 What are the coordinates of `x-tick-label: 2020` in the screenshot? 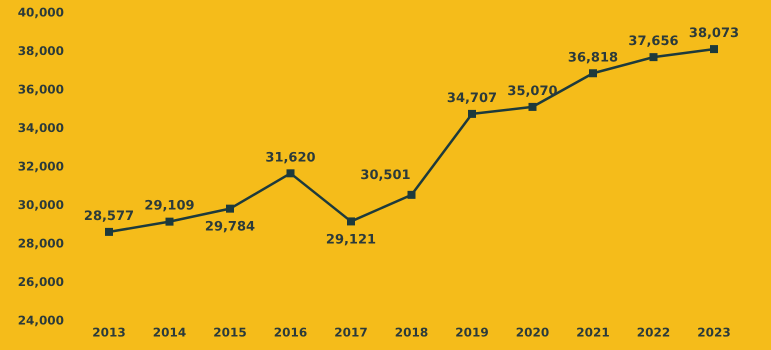 It's located at (533, 333).